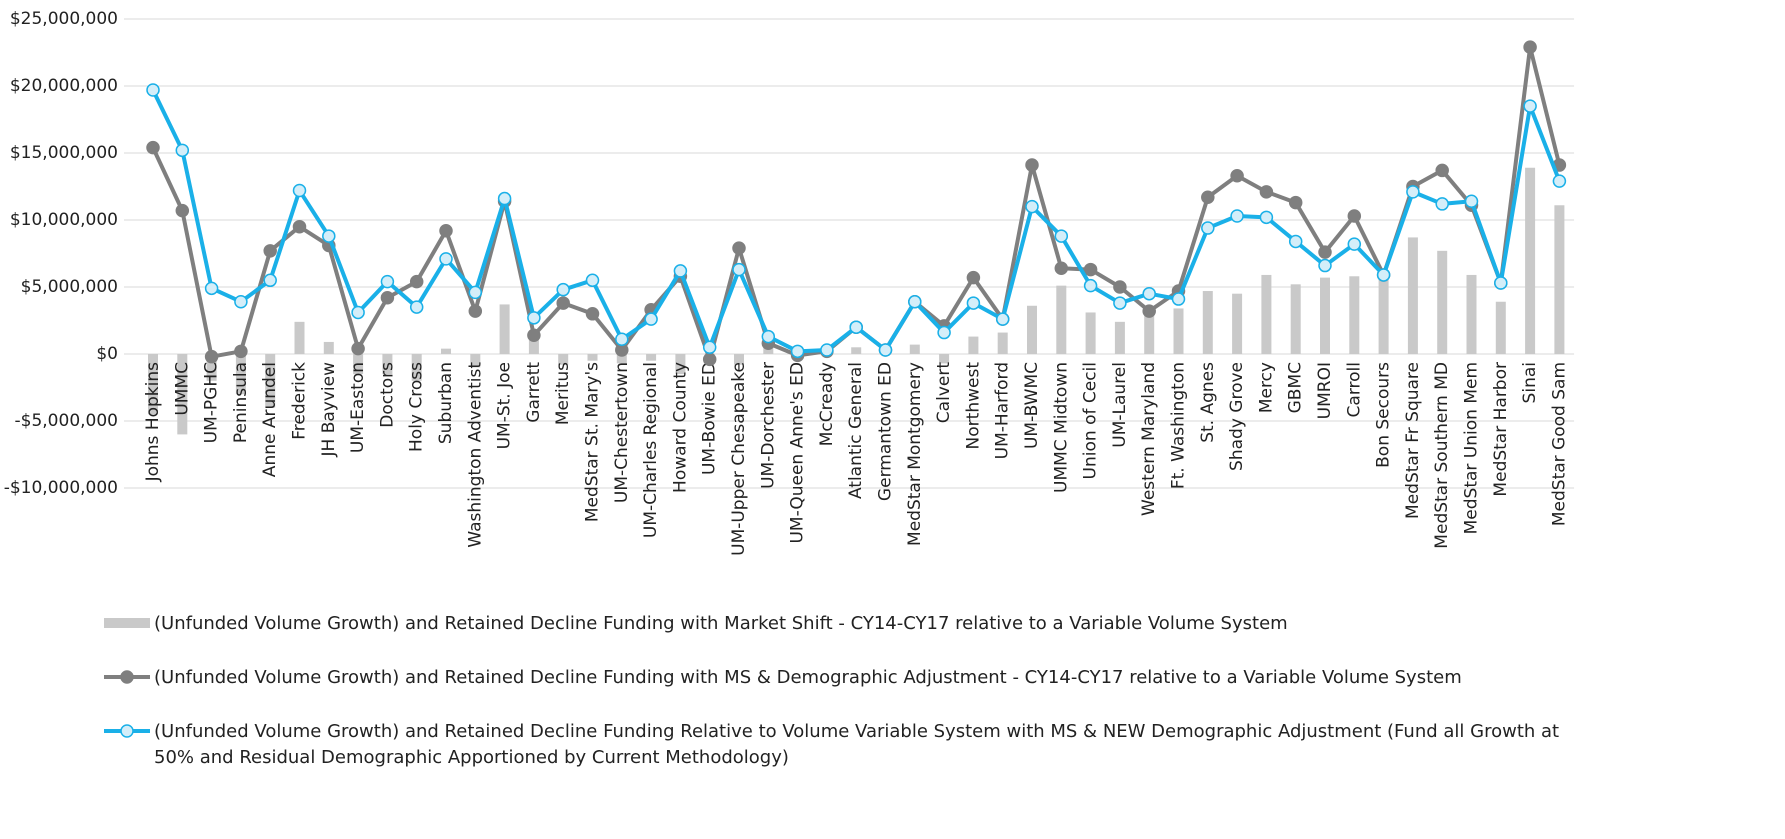 This screenshot has height=839, width=1785. What do you see at coordinates (358, 407) in the screenshot?
I see `x-tick-label: UM-Easton` at bounding box center [358, 407].